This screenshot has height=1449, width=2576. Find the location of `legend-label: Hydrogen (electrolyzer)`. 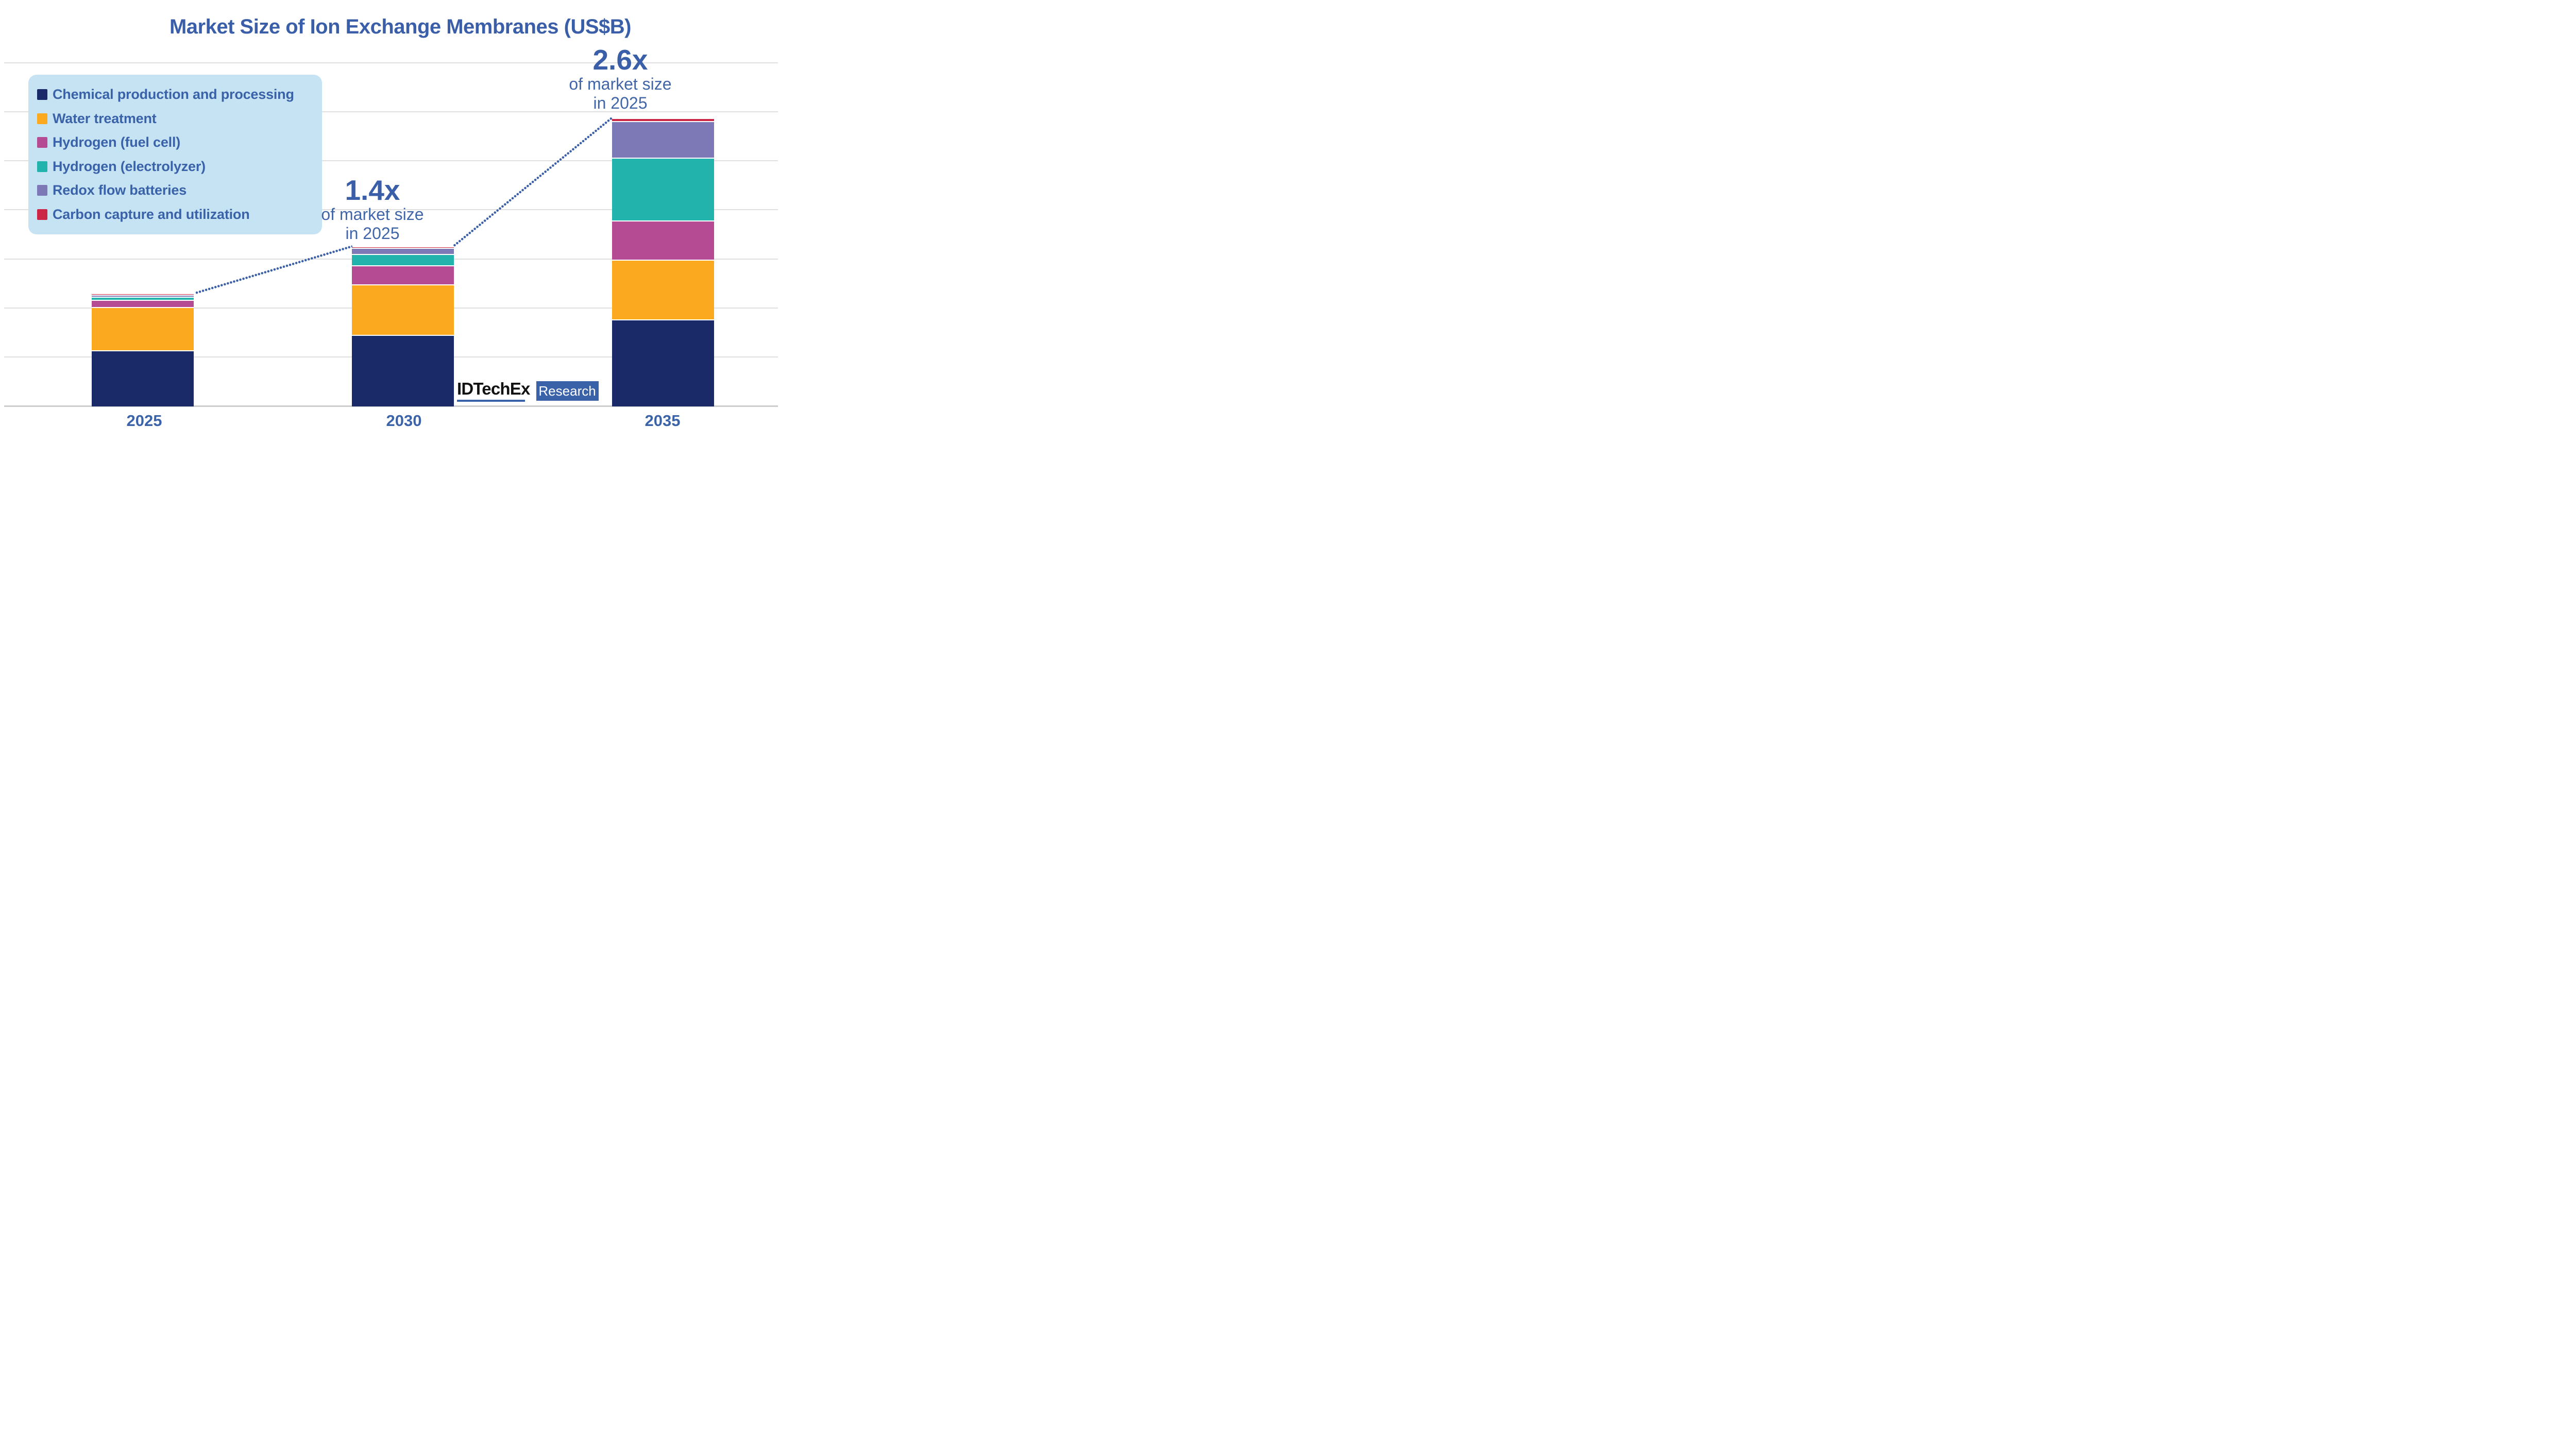

legend-label: Hydrogen (electrolyzer) is located at coordinates (129, 166).